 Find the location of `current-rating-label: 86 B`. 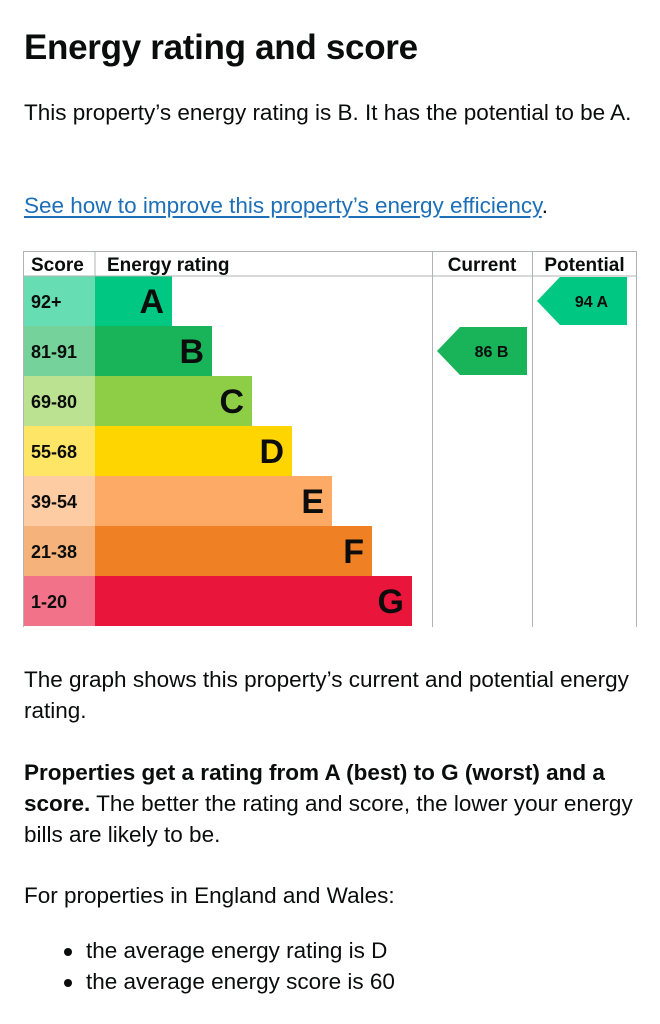

current-rating-label: 86 B is located at coordinates (492, 352).